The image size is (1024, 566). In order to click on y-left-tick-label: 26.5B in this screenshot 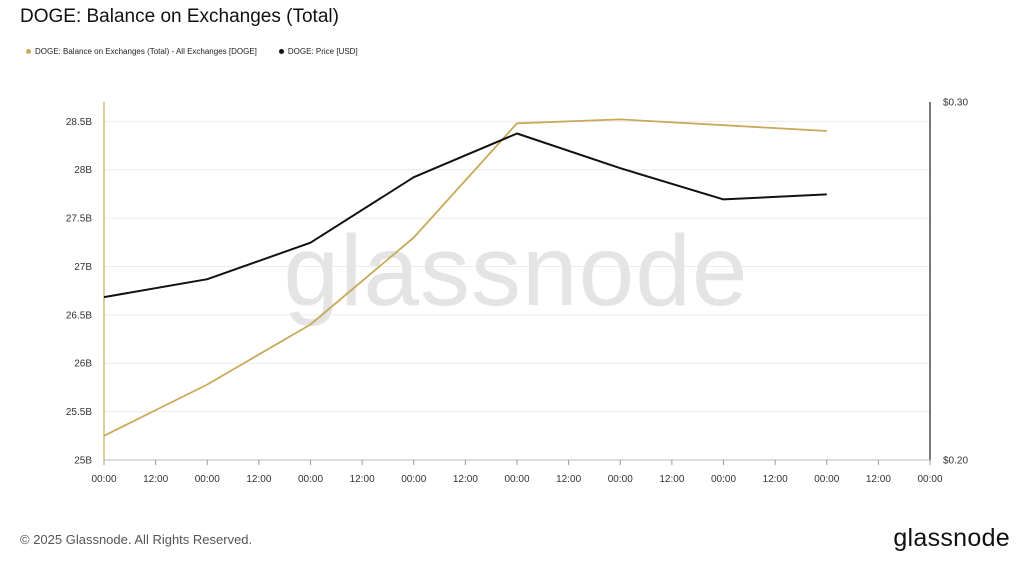, I will do `click(79, 315)`.